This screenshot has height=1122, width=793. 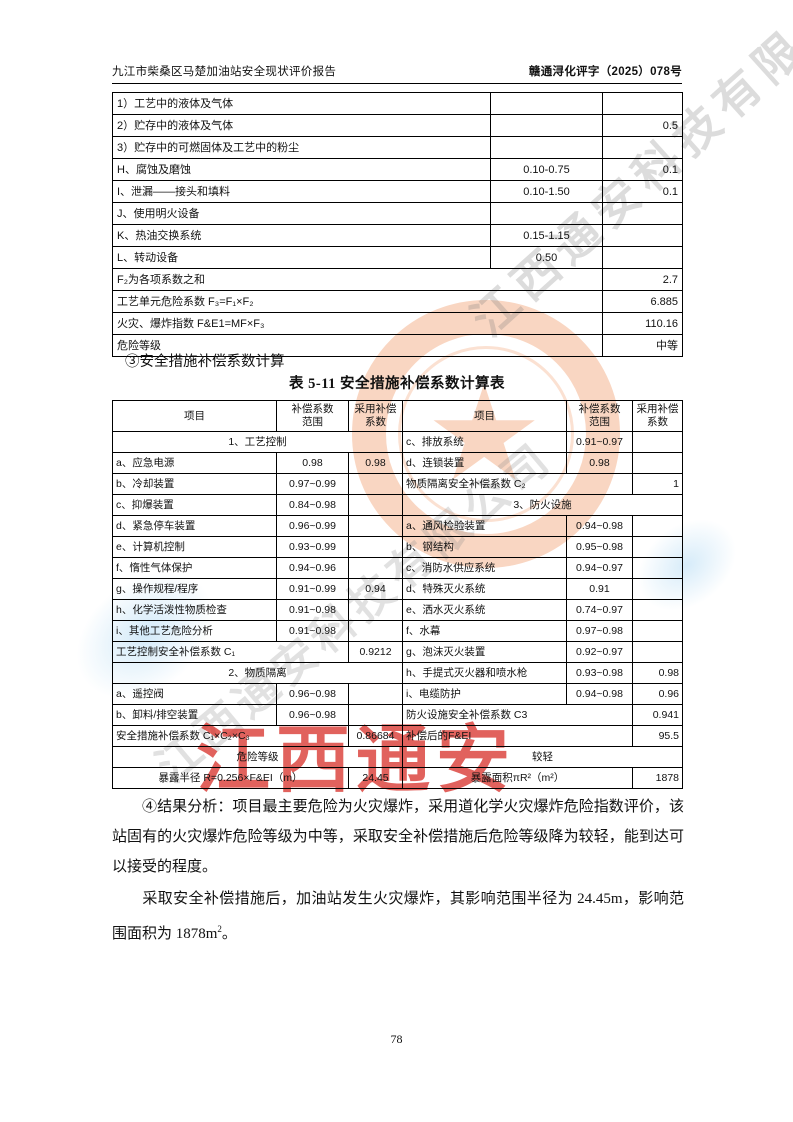 I want to click on total-value-c1c2c3: 0.86684, so click(x=375, y=736).